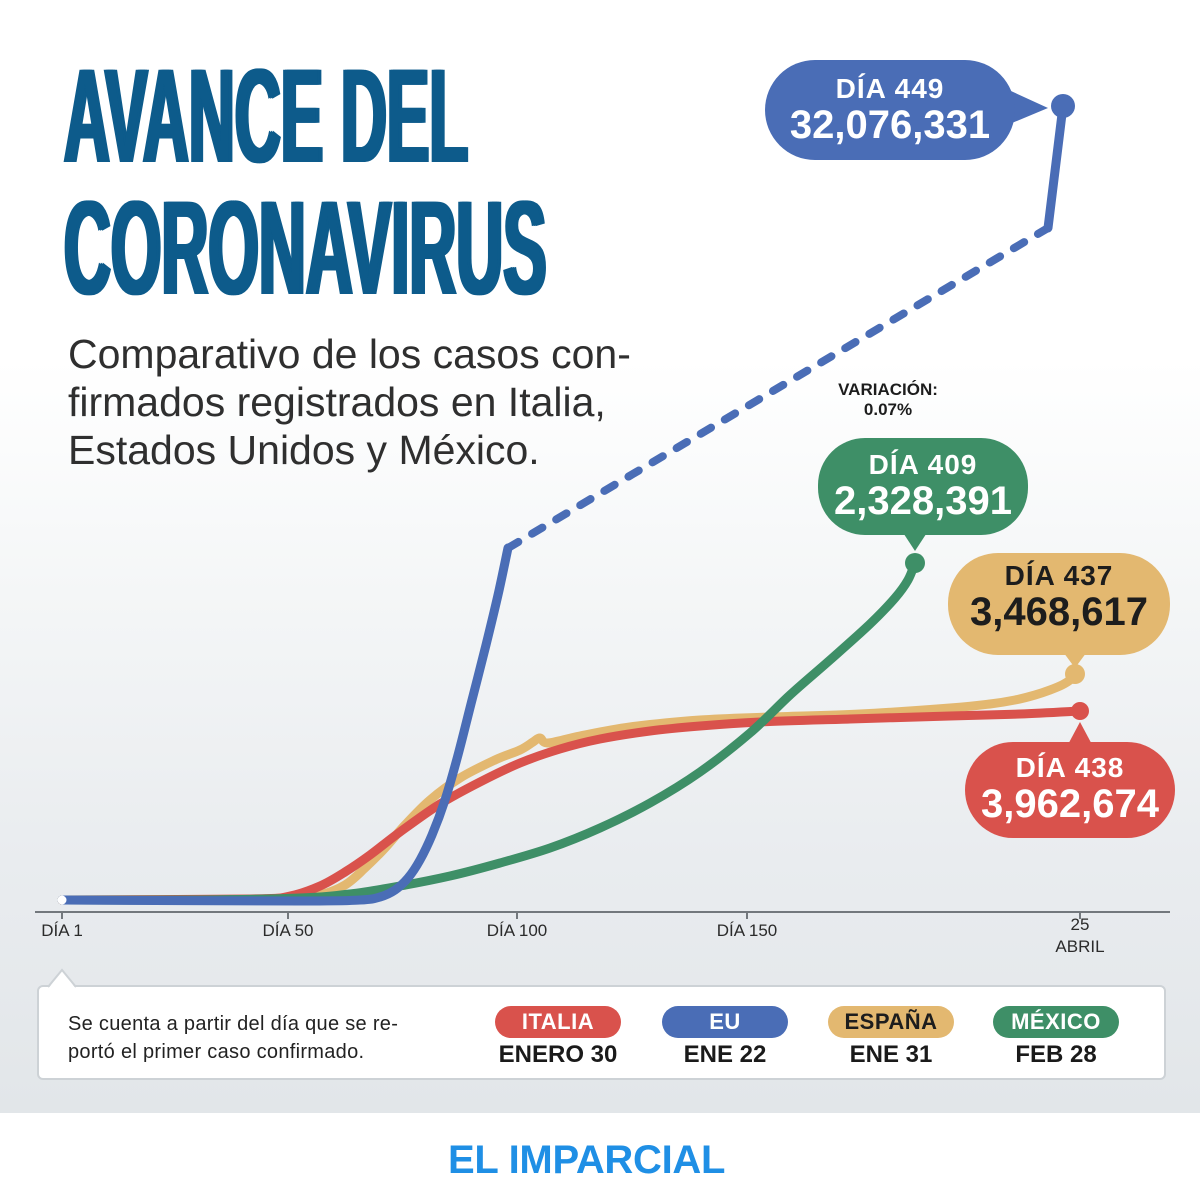 The width and height of the screenshot is (1200, 1199). What do you see at coordinates (288, 930) in the screenshot?
I see `x-tick-label: DÍA 50` at bounding box center [288, 930].